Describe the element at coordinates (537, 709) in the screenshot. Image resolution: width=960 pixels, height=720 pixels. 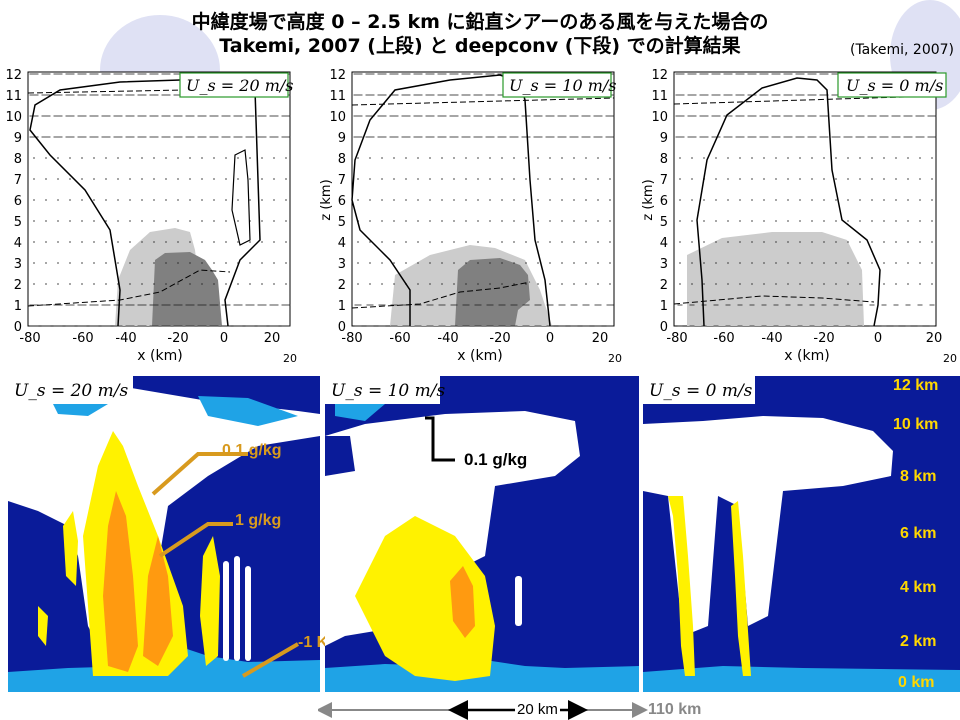
I see `scale-small-label: 20 km` at that location.